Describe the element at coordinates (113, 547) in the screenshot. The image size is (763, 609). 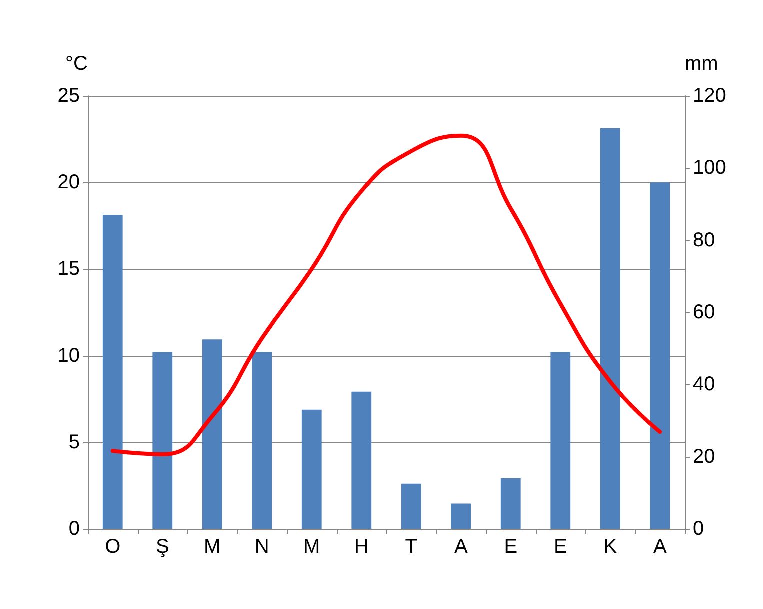
I see `x-tick-label: O` at that location.